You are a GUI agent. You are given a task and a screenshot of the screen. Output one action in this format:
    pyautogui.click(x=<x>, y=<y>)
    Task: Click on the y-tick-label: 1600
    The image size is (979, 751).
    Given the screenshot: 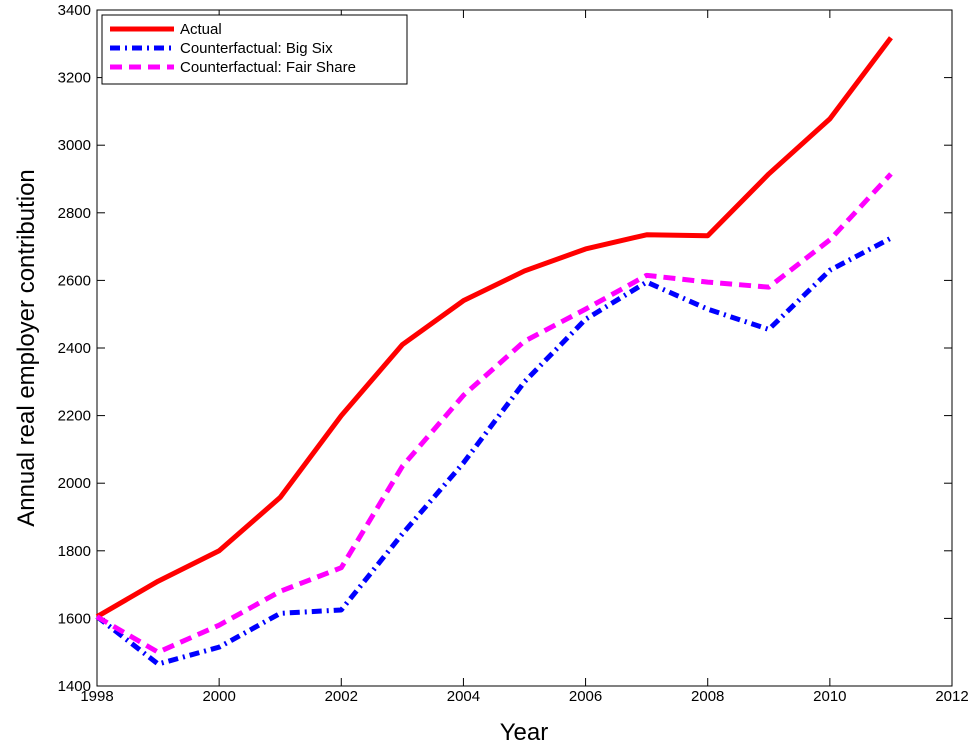 What is the action you would take?
    pyautogui.click(x=74, y=618)
    